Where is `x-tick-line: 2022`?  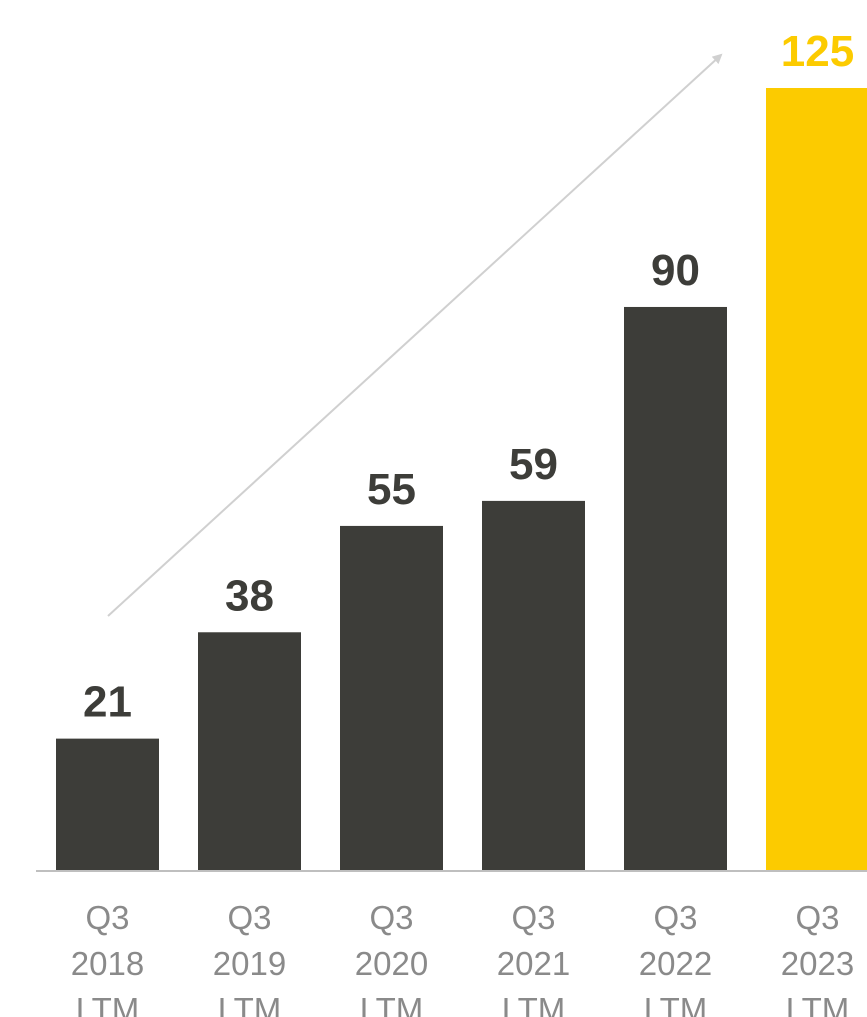
x-tick-line: 2022 is located at coordinates (675, 963).